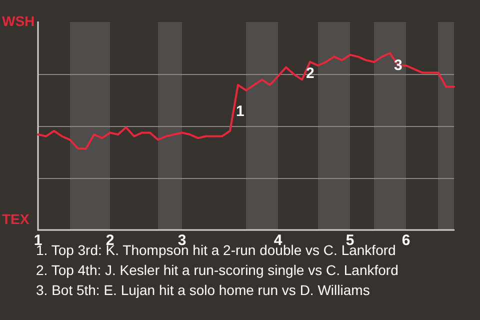  Describe the element at coordinates (278, 240) in the screenshot. I see `x-tick-label: 4` at that location.